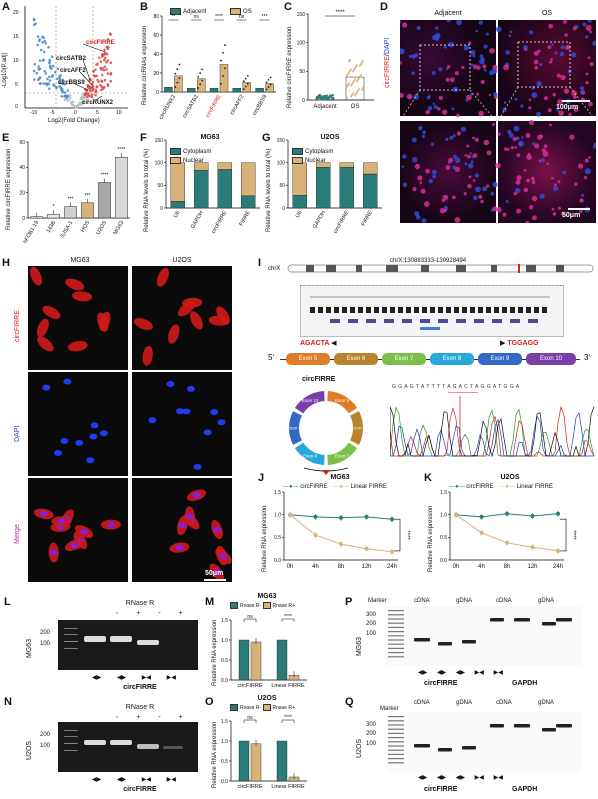  What do you see at coordinates (428, 478) in the screenshot?
I see `panel-label-k: K` at bounding box center [428, 478].